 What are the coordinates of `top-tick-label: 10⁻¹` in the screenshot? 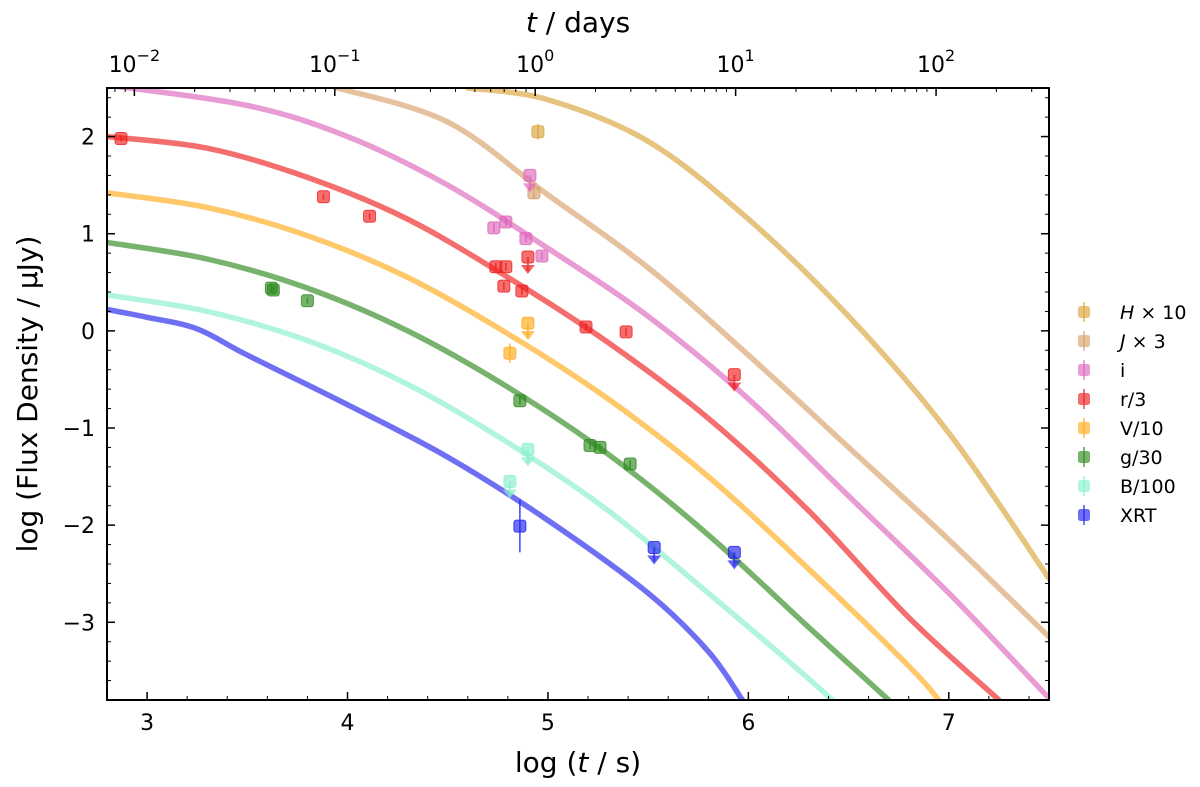 It's located at (335, 62).